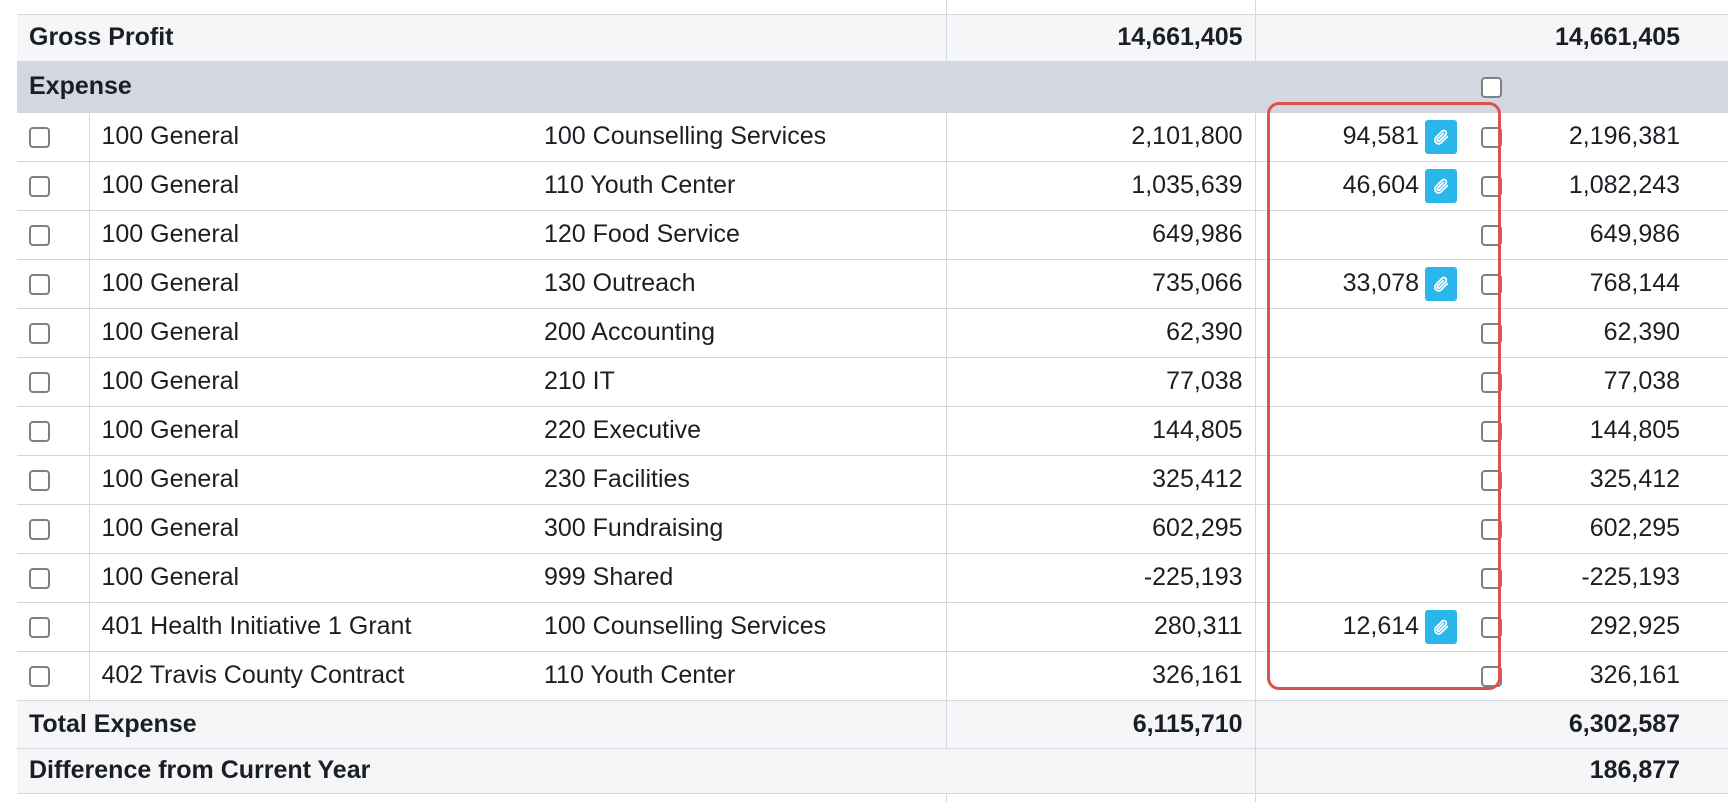 The image size is (1729, 806). Describe the element at coordinates (1101, 382) in the screenshot. I see `amount-cell: 77,038` at that location.